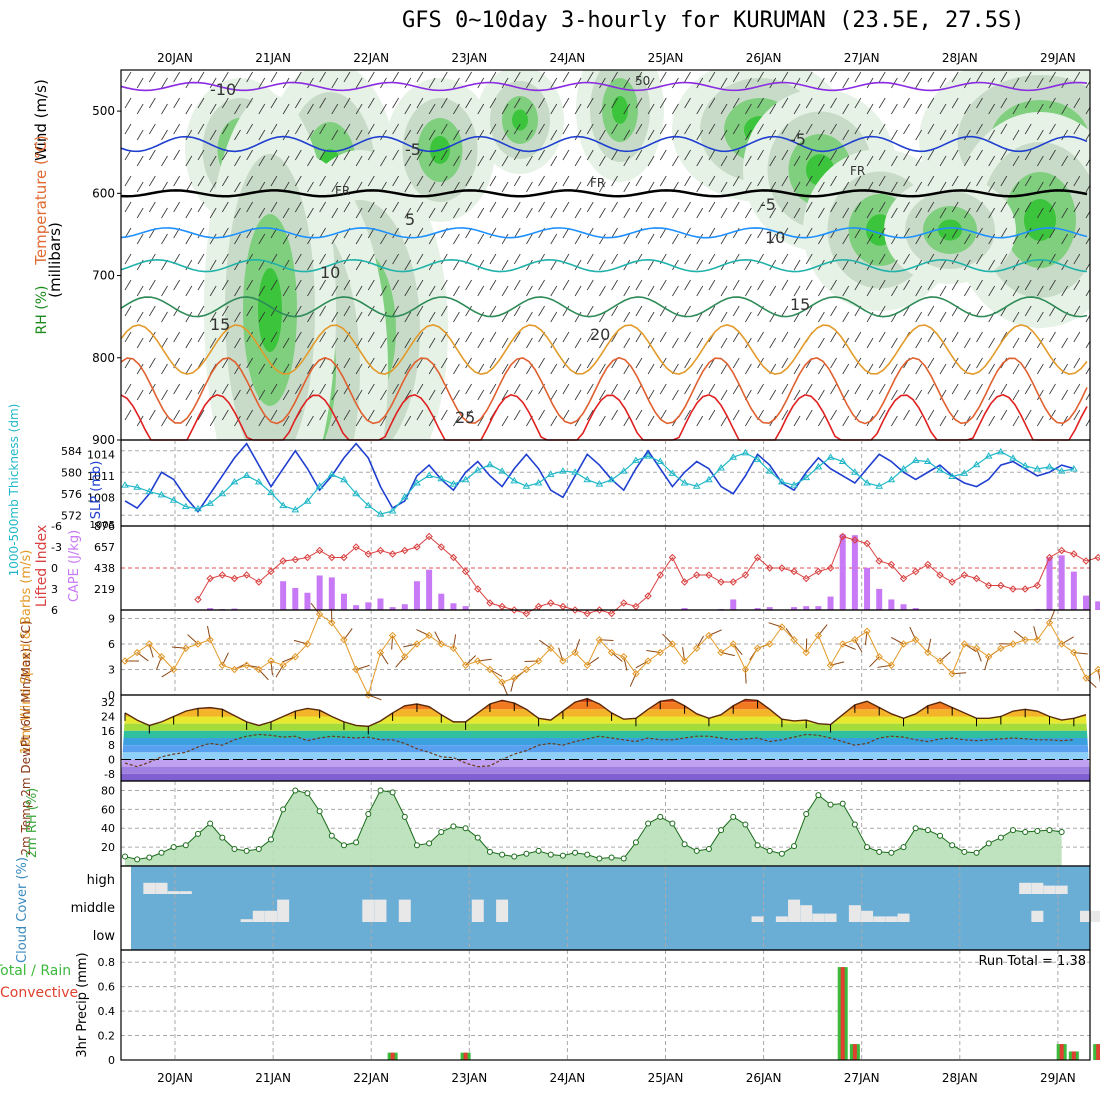 This screenshot has height=1100, width=1100. I want to click on wind-frame, so click(605, 652).